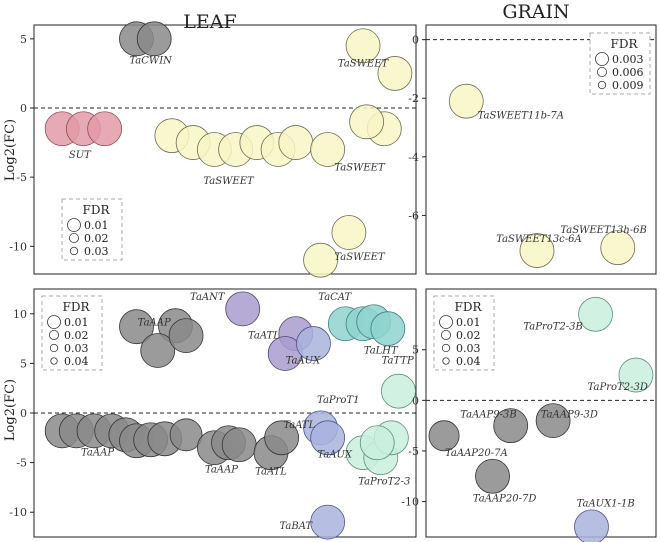 Image resolution: width=660 pixels, height=542 pixels. What do you see at coordinates (569, 415) in the screenshot?
I see `point-annotation: TaAAP9-3D` at bounding box center [569, 415].